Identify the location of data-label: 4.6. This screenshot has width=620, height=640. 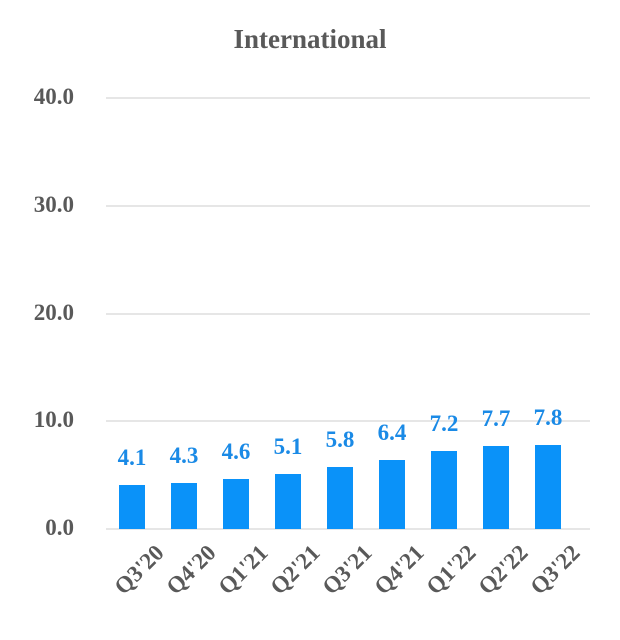
(236, 452).